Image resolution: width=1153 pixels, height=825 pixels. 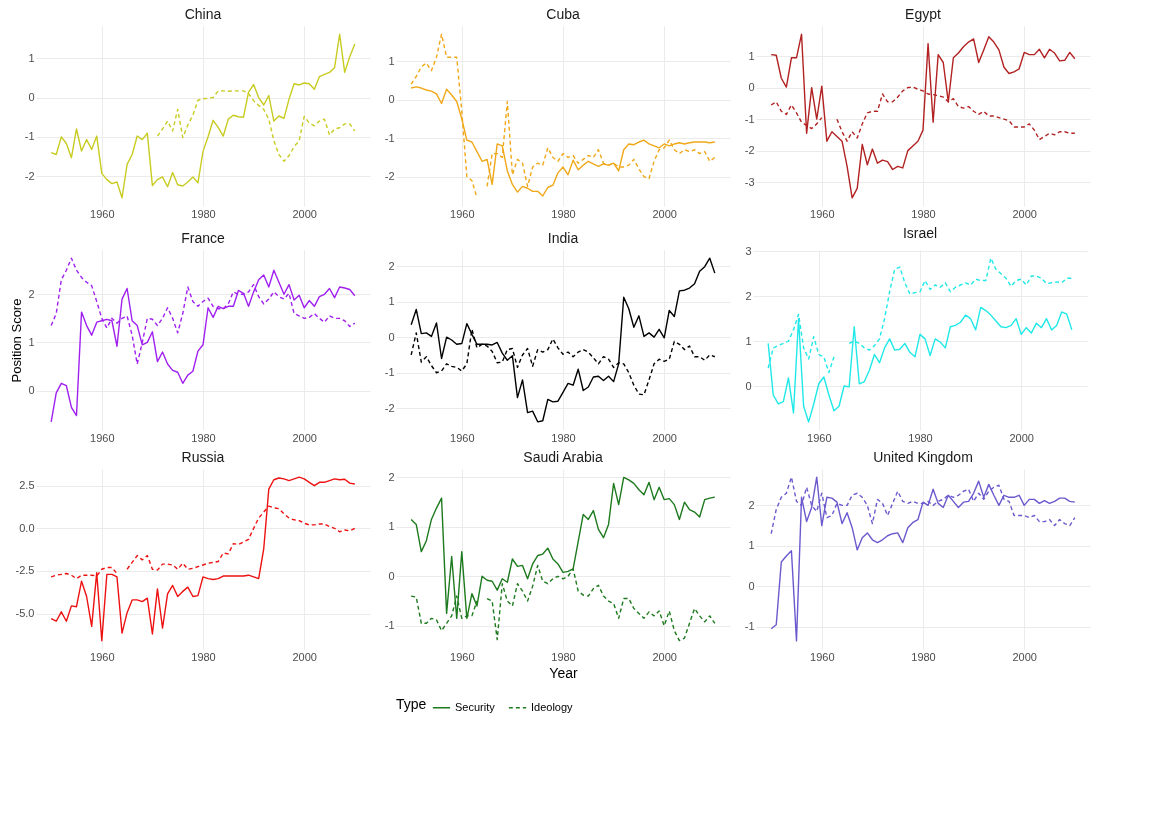 What do you see at coordinates (563, 14) in the screenshot?
I see `chart-title: Cuba` at bounding box center [563, 14].